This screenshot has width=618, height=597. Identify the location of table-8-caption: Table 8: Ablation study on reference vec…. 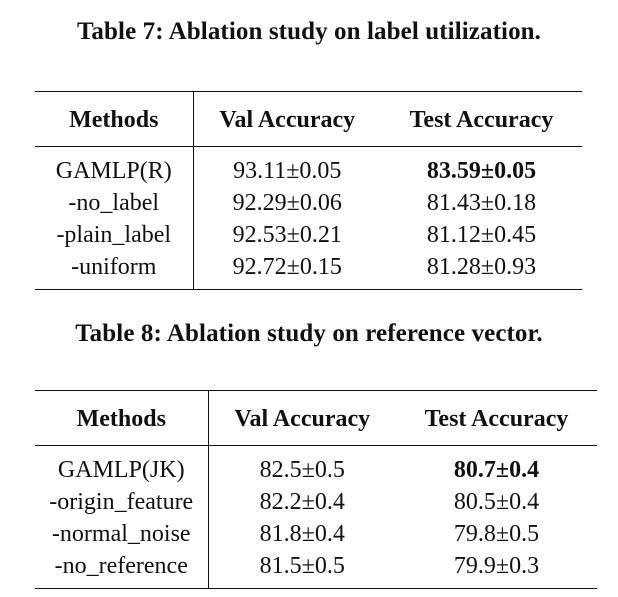
(309, 333).